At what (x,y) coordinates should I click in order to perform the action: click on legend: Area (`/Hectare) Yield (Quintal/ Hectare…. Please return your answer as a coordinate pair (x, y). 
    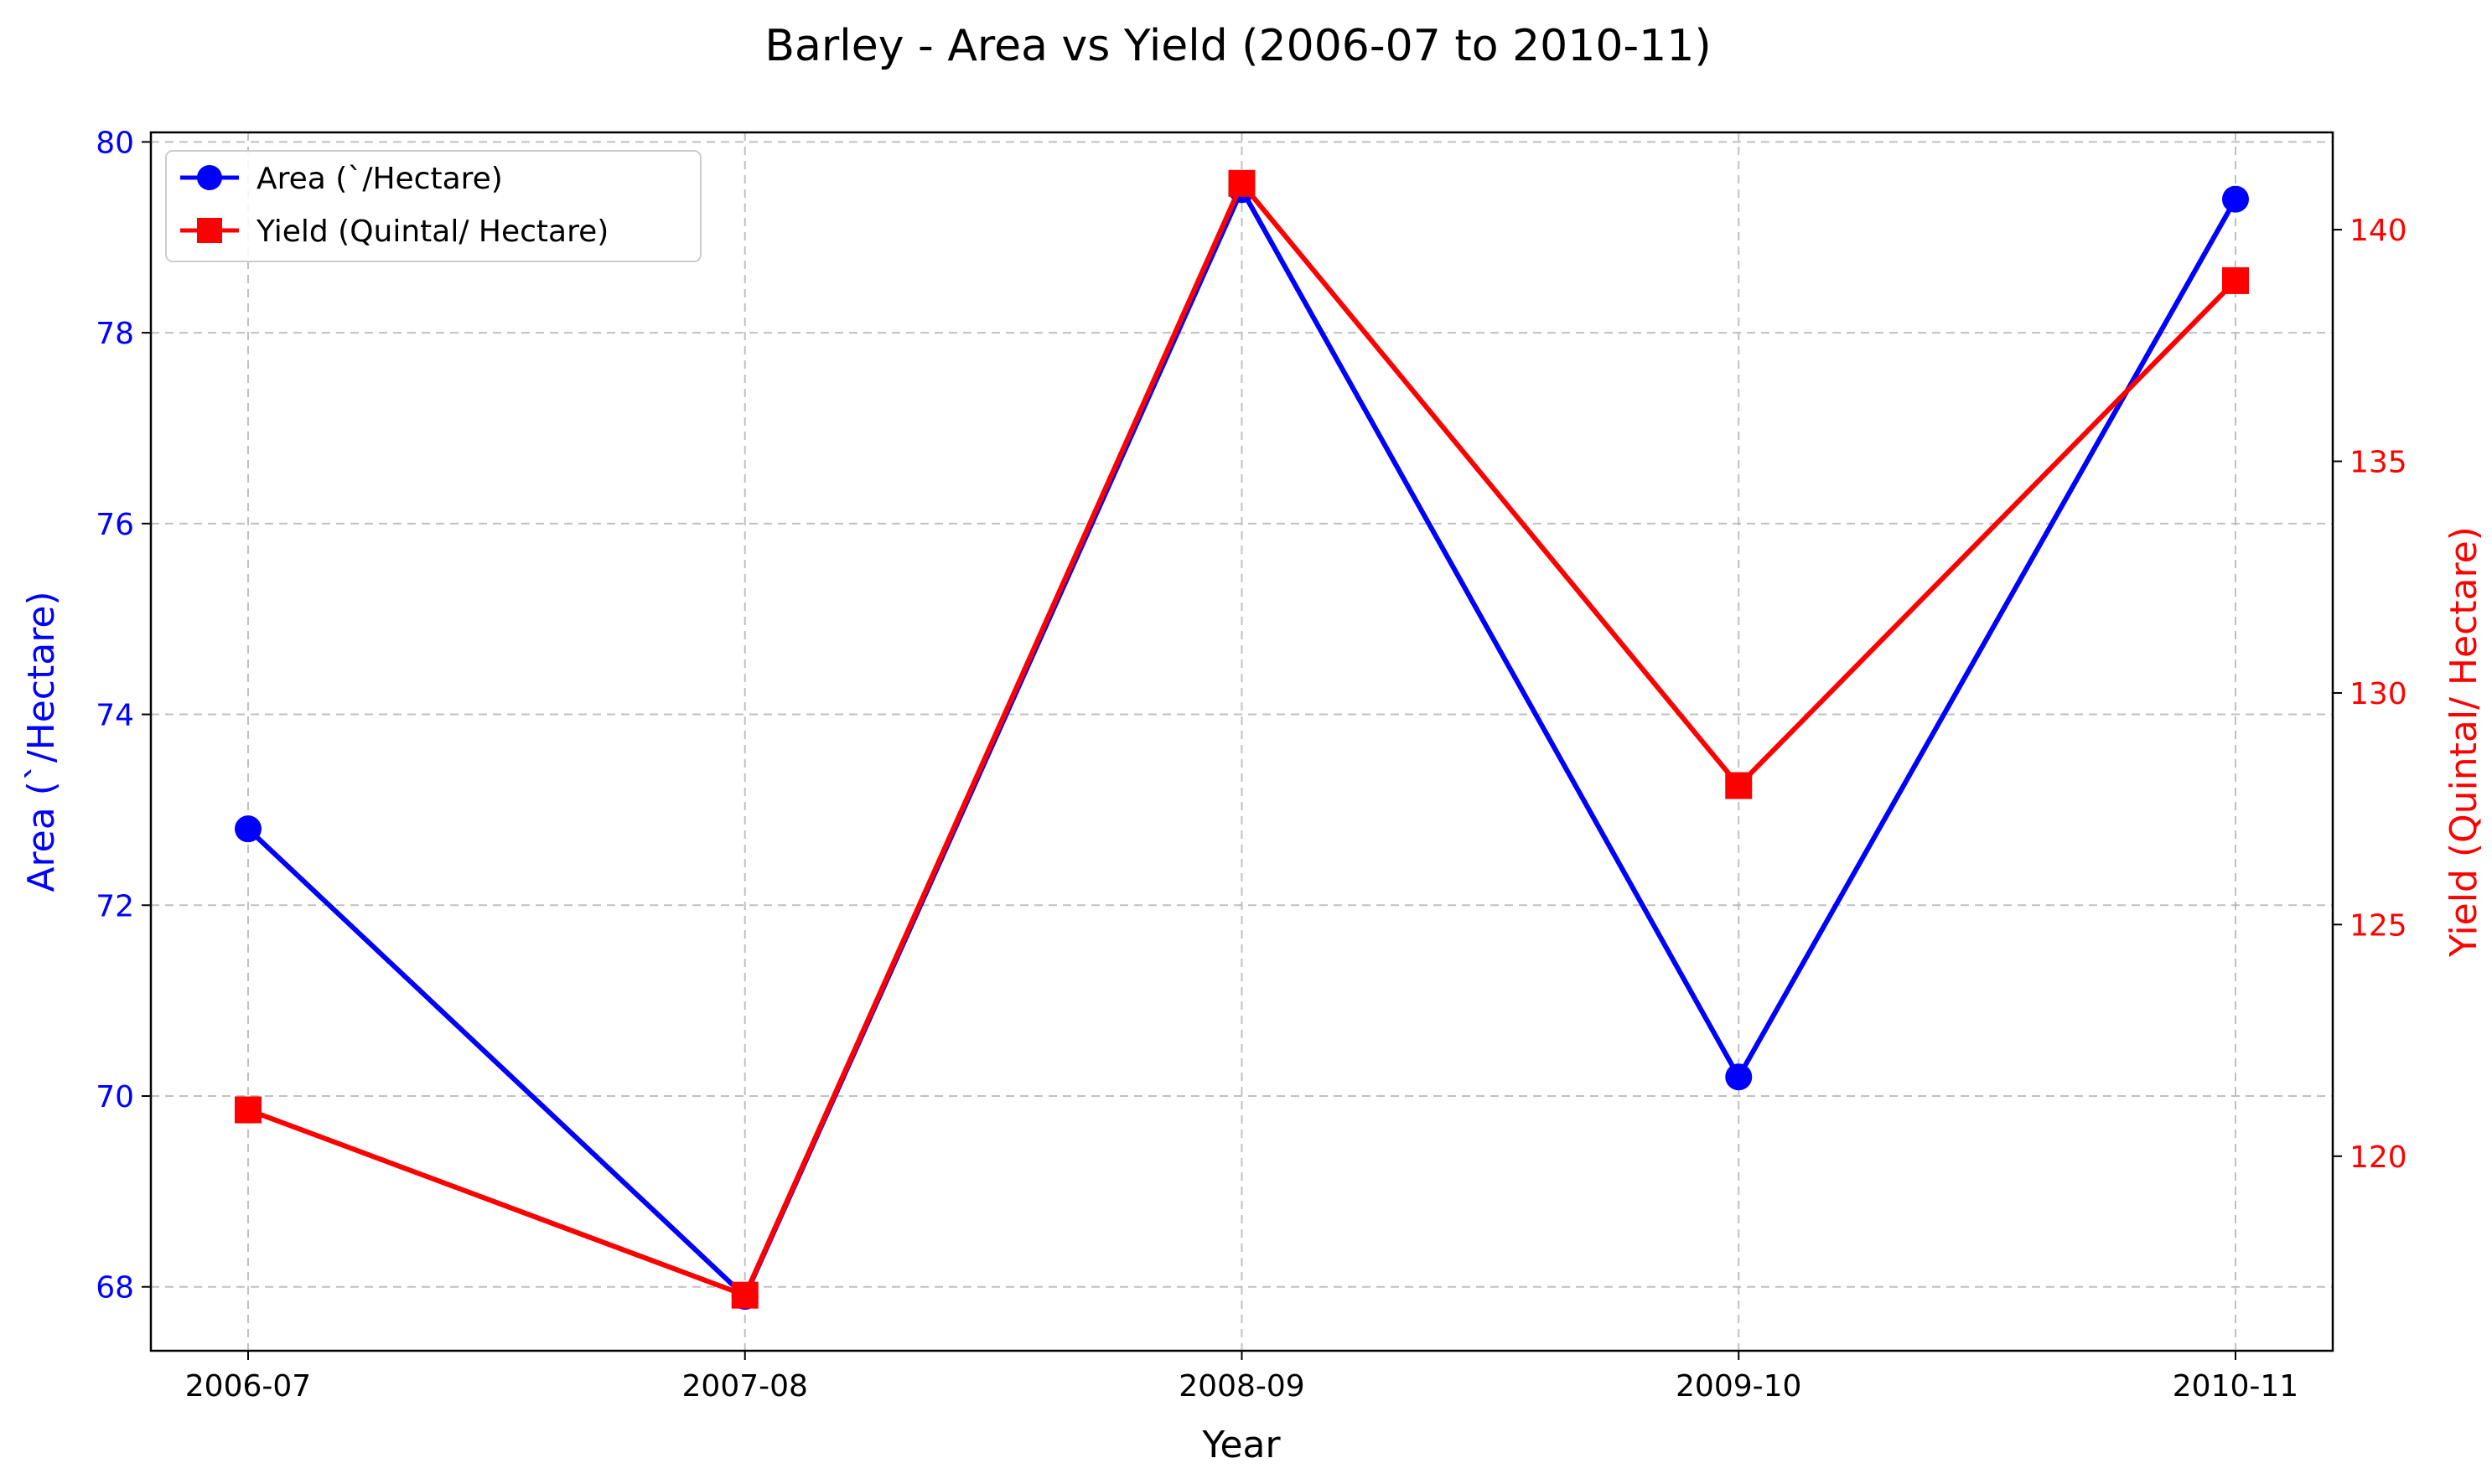
    Looking at the image, I should click on (433, 206).